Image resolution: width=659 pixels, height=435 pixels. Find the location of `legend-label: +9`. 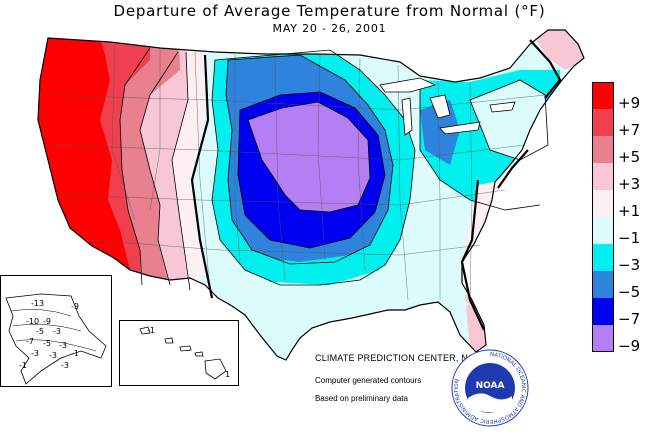

legend-label: +9 is located at coordinates (629, 103).